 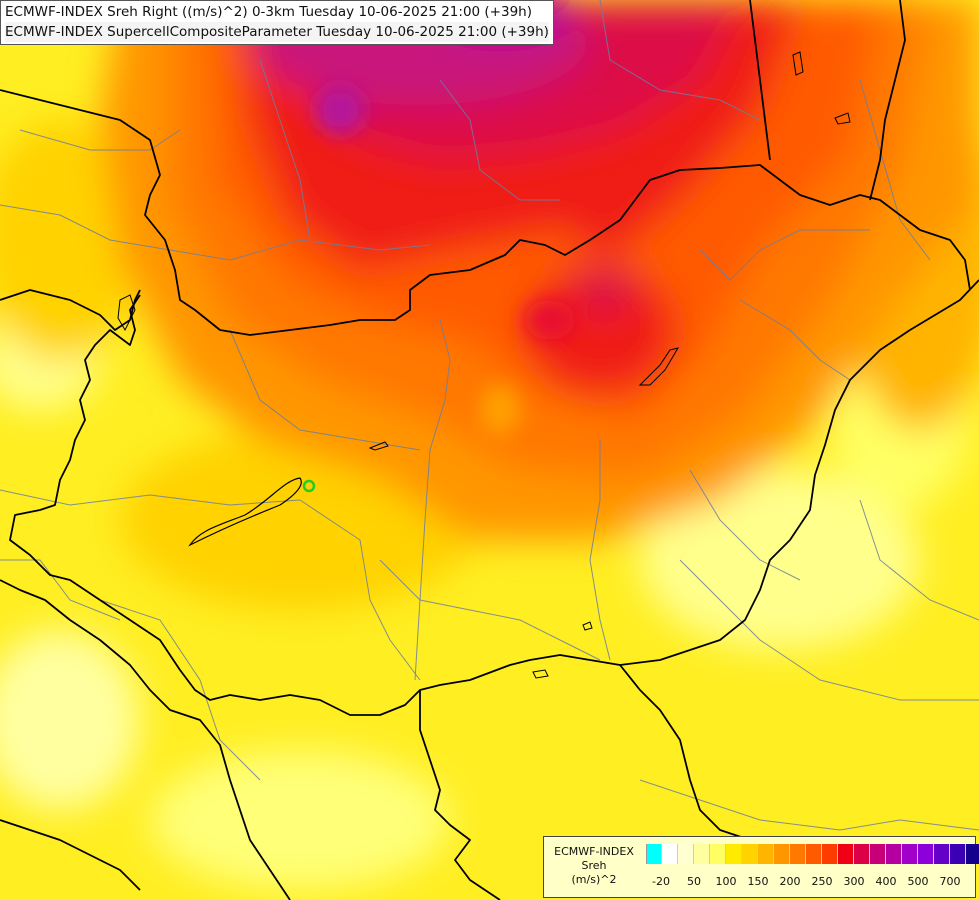 I want to click on gold-region-west, so click(x=70, y=240).